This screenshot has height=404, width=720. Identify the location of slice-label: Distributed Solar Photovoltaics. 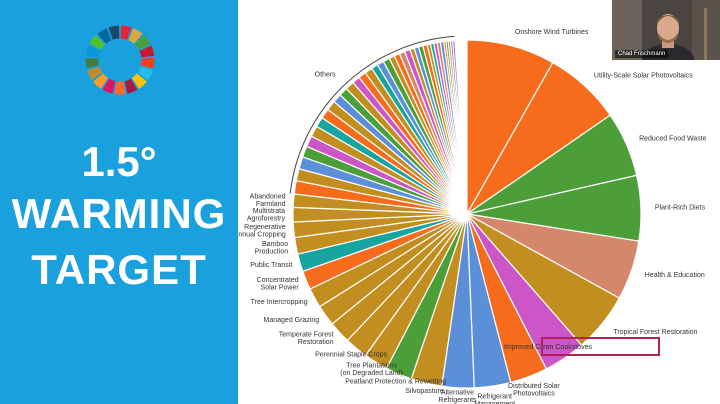
(534, 390).